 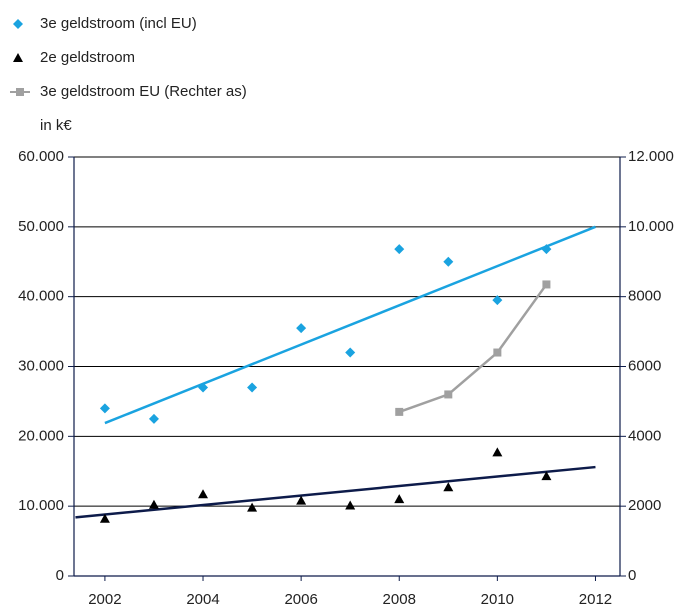 What do you see at coordinates (595, 599) in the screenshot?
I see `x-tick-label: 2012` at bounding box center [595, 599].